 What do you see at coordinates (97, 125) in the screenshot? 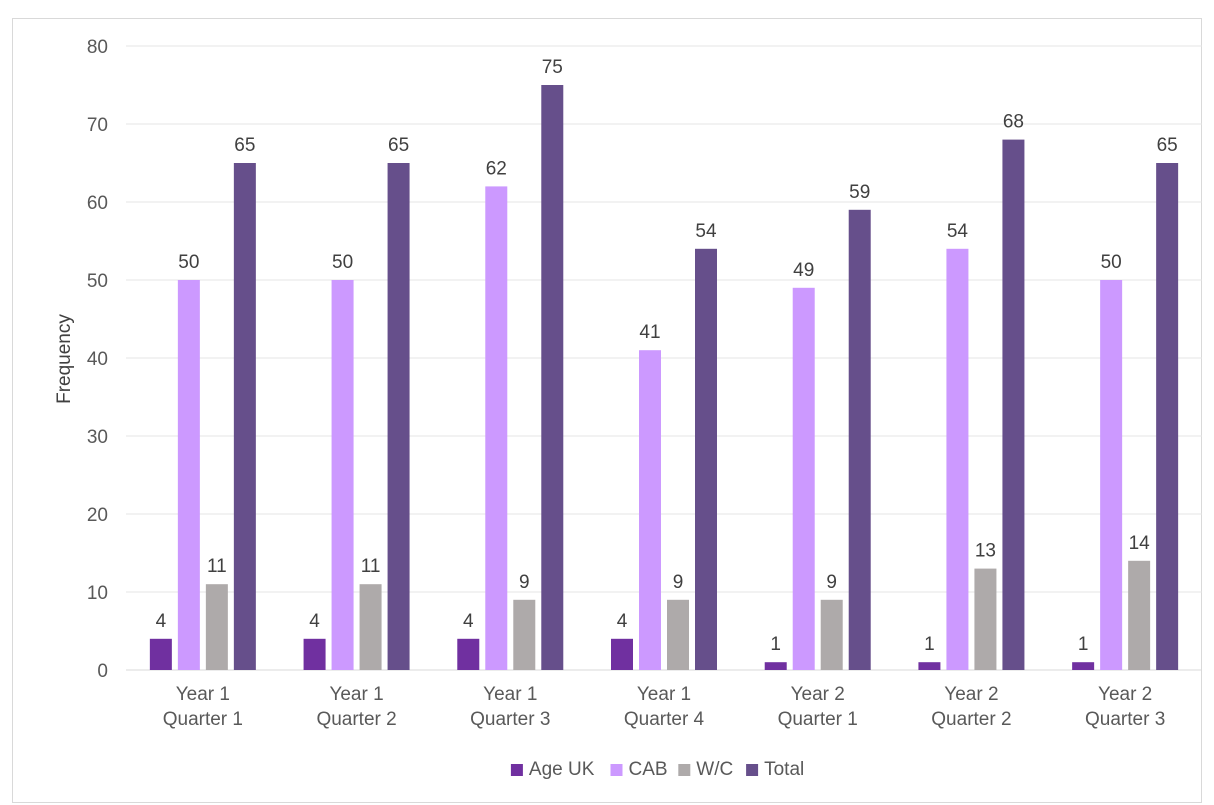
I see `y-tick-label: 70` at bounding box center [97, 125].